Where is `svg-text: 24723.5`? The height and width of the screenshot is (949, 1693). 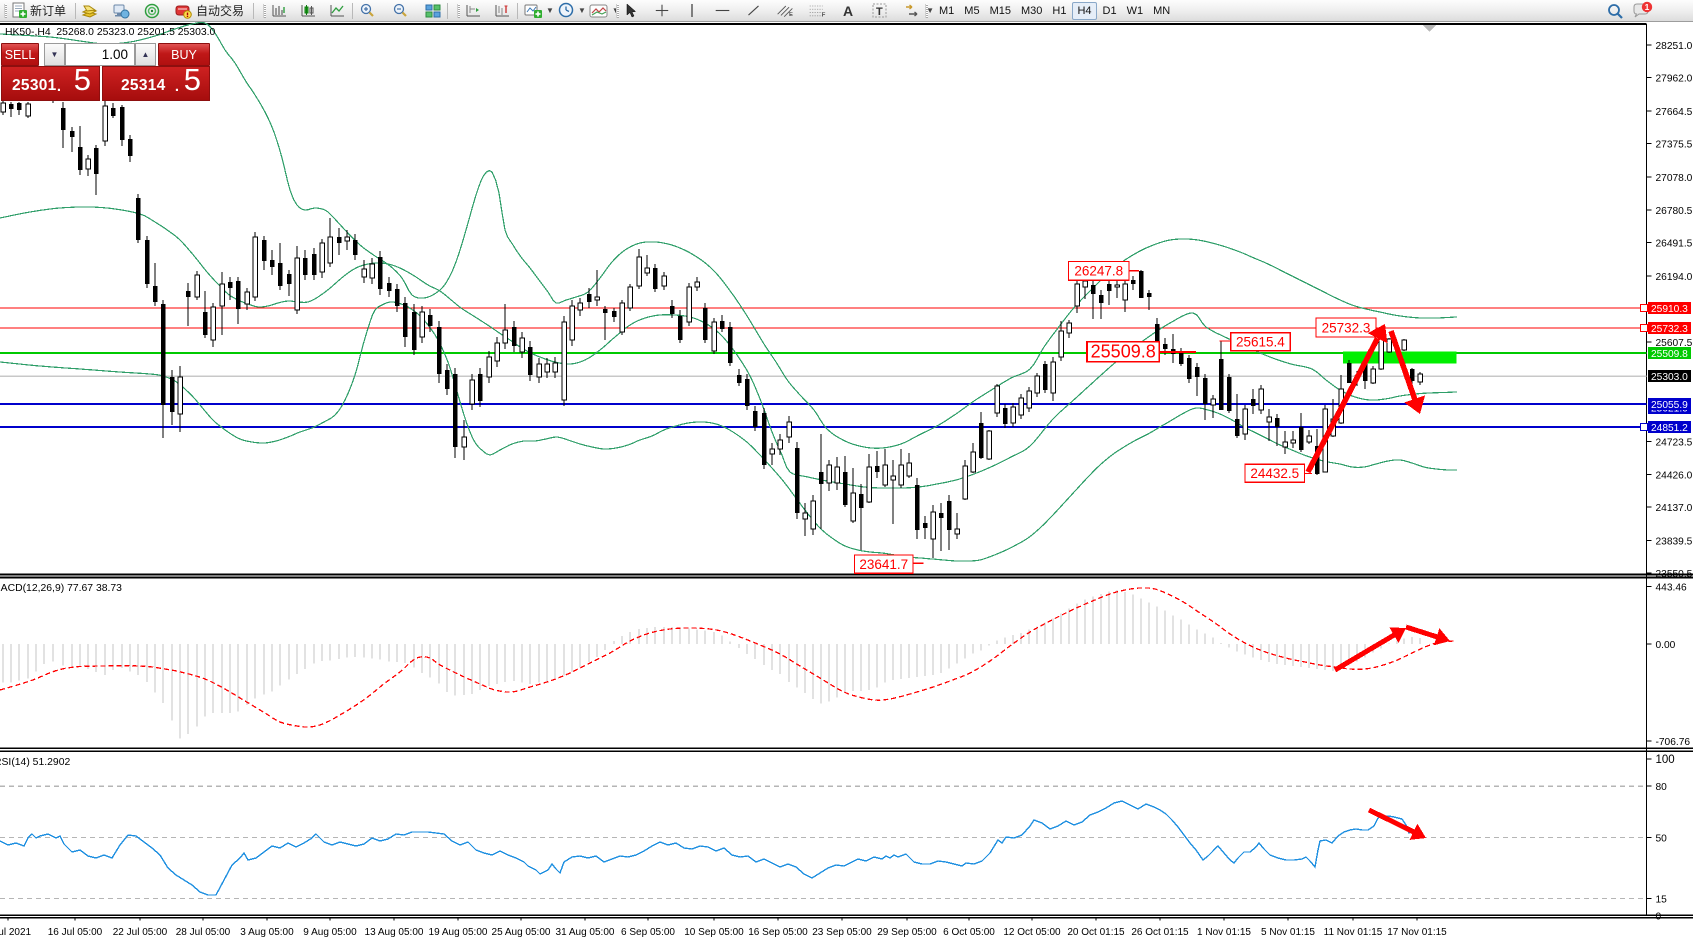 svg-text: 24723.5 is located at coordinates (1674, 442).